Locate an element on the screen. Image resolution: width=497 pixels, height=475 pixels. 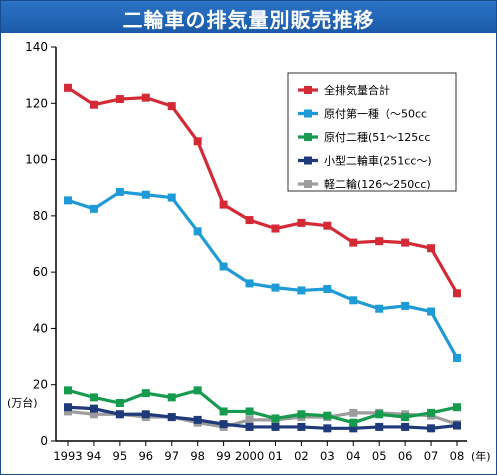
x-tick-label: 97 is located at coordinates (171, 456).